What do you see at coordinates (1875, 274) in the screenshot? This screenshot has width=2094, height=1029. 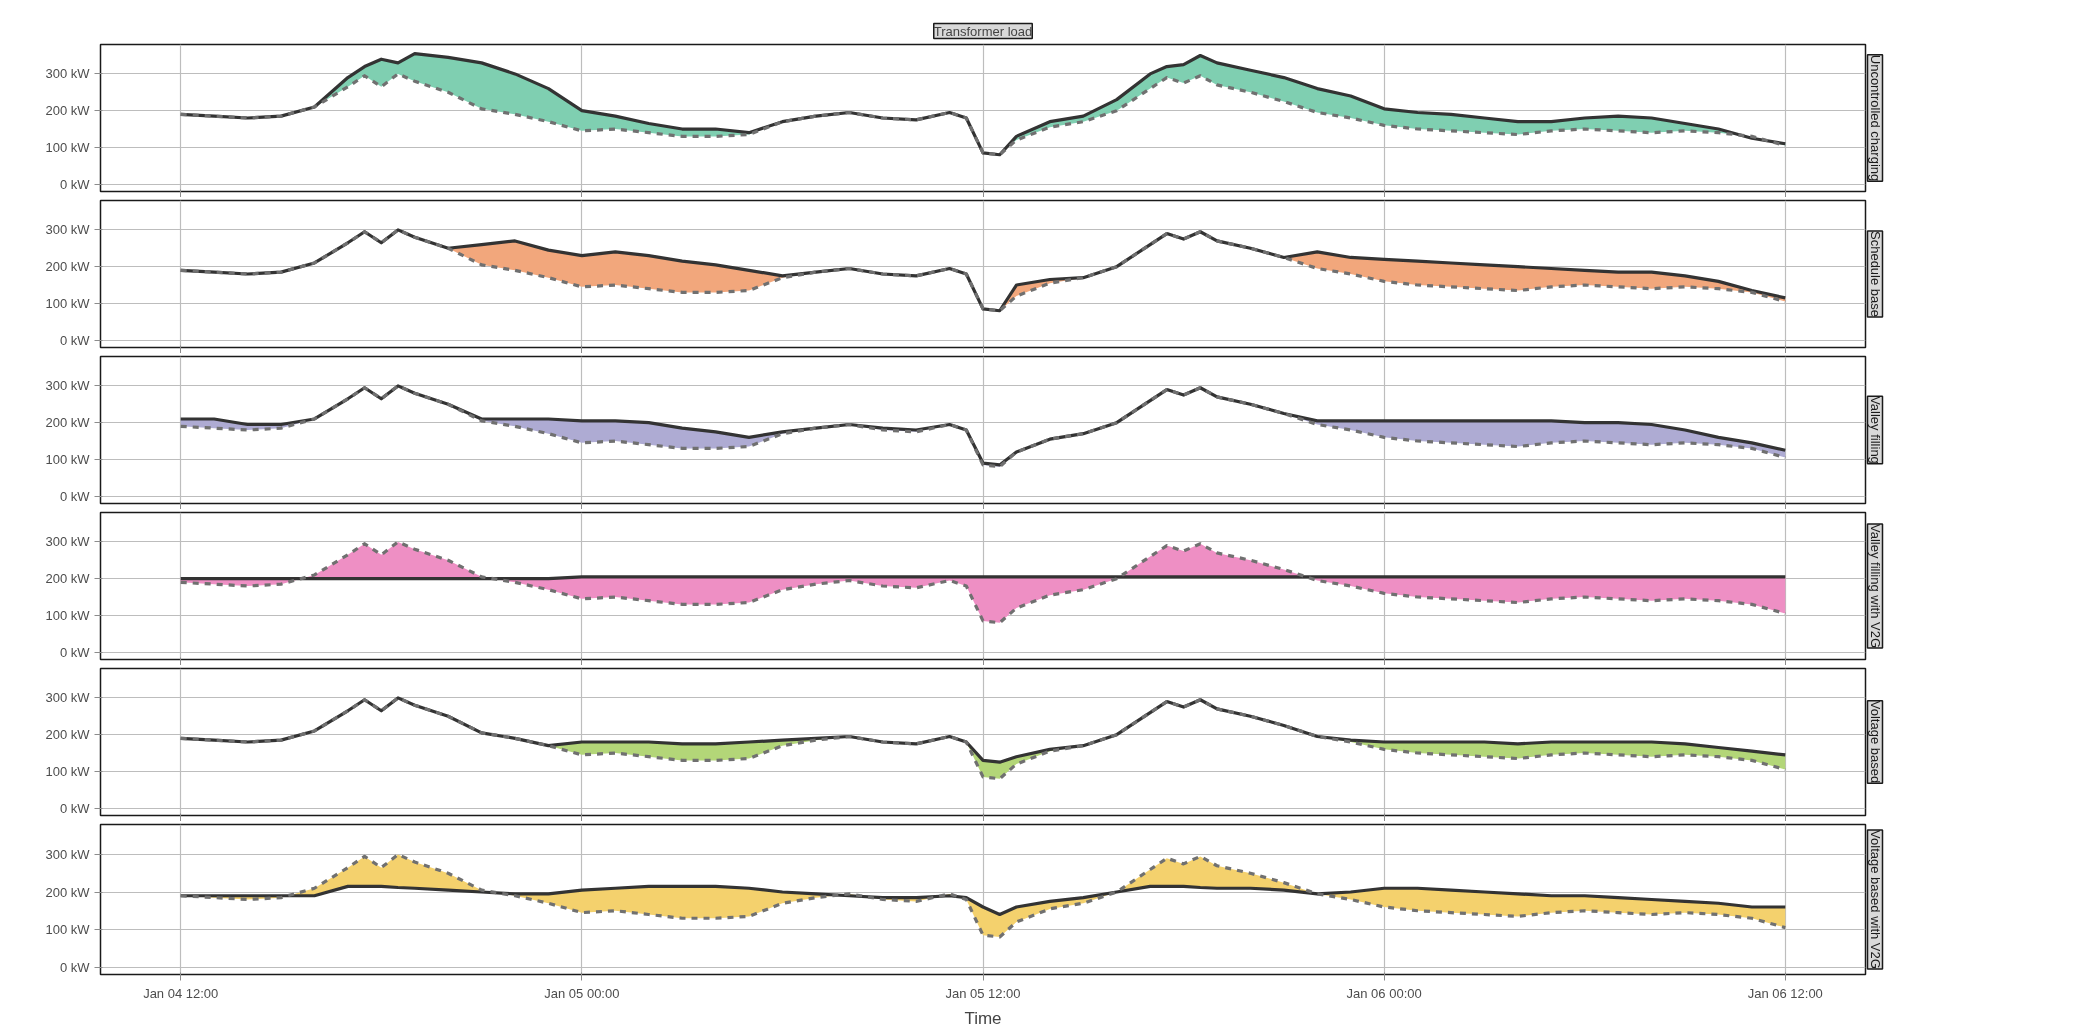 I see `text: Schedule base` at bounding box center [1875, 274].